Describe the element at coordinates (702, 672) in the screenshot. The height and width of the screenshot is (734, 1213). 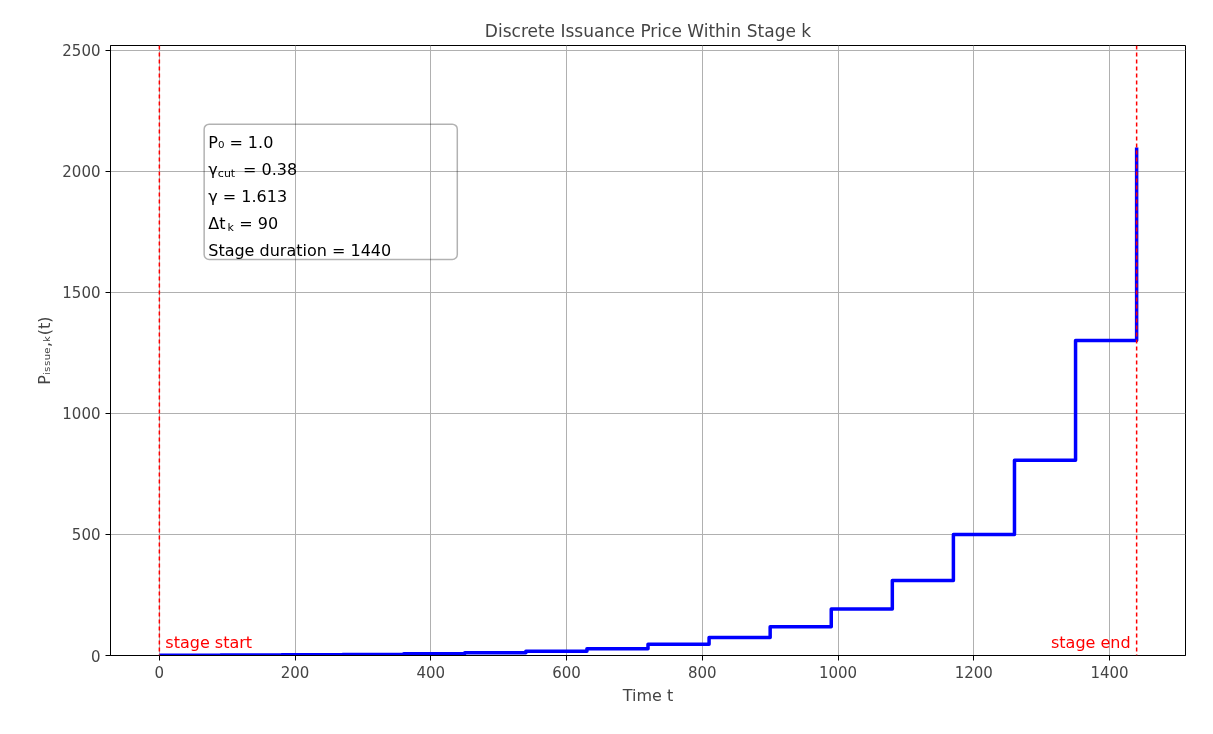
I see `x-tick-label: 800` at that location.